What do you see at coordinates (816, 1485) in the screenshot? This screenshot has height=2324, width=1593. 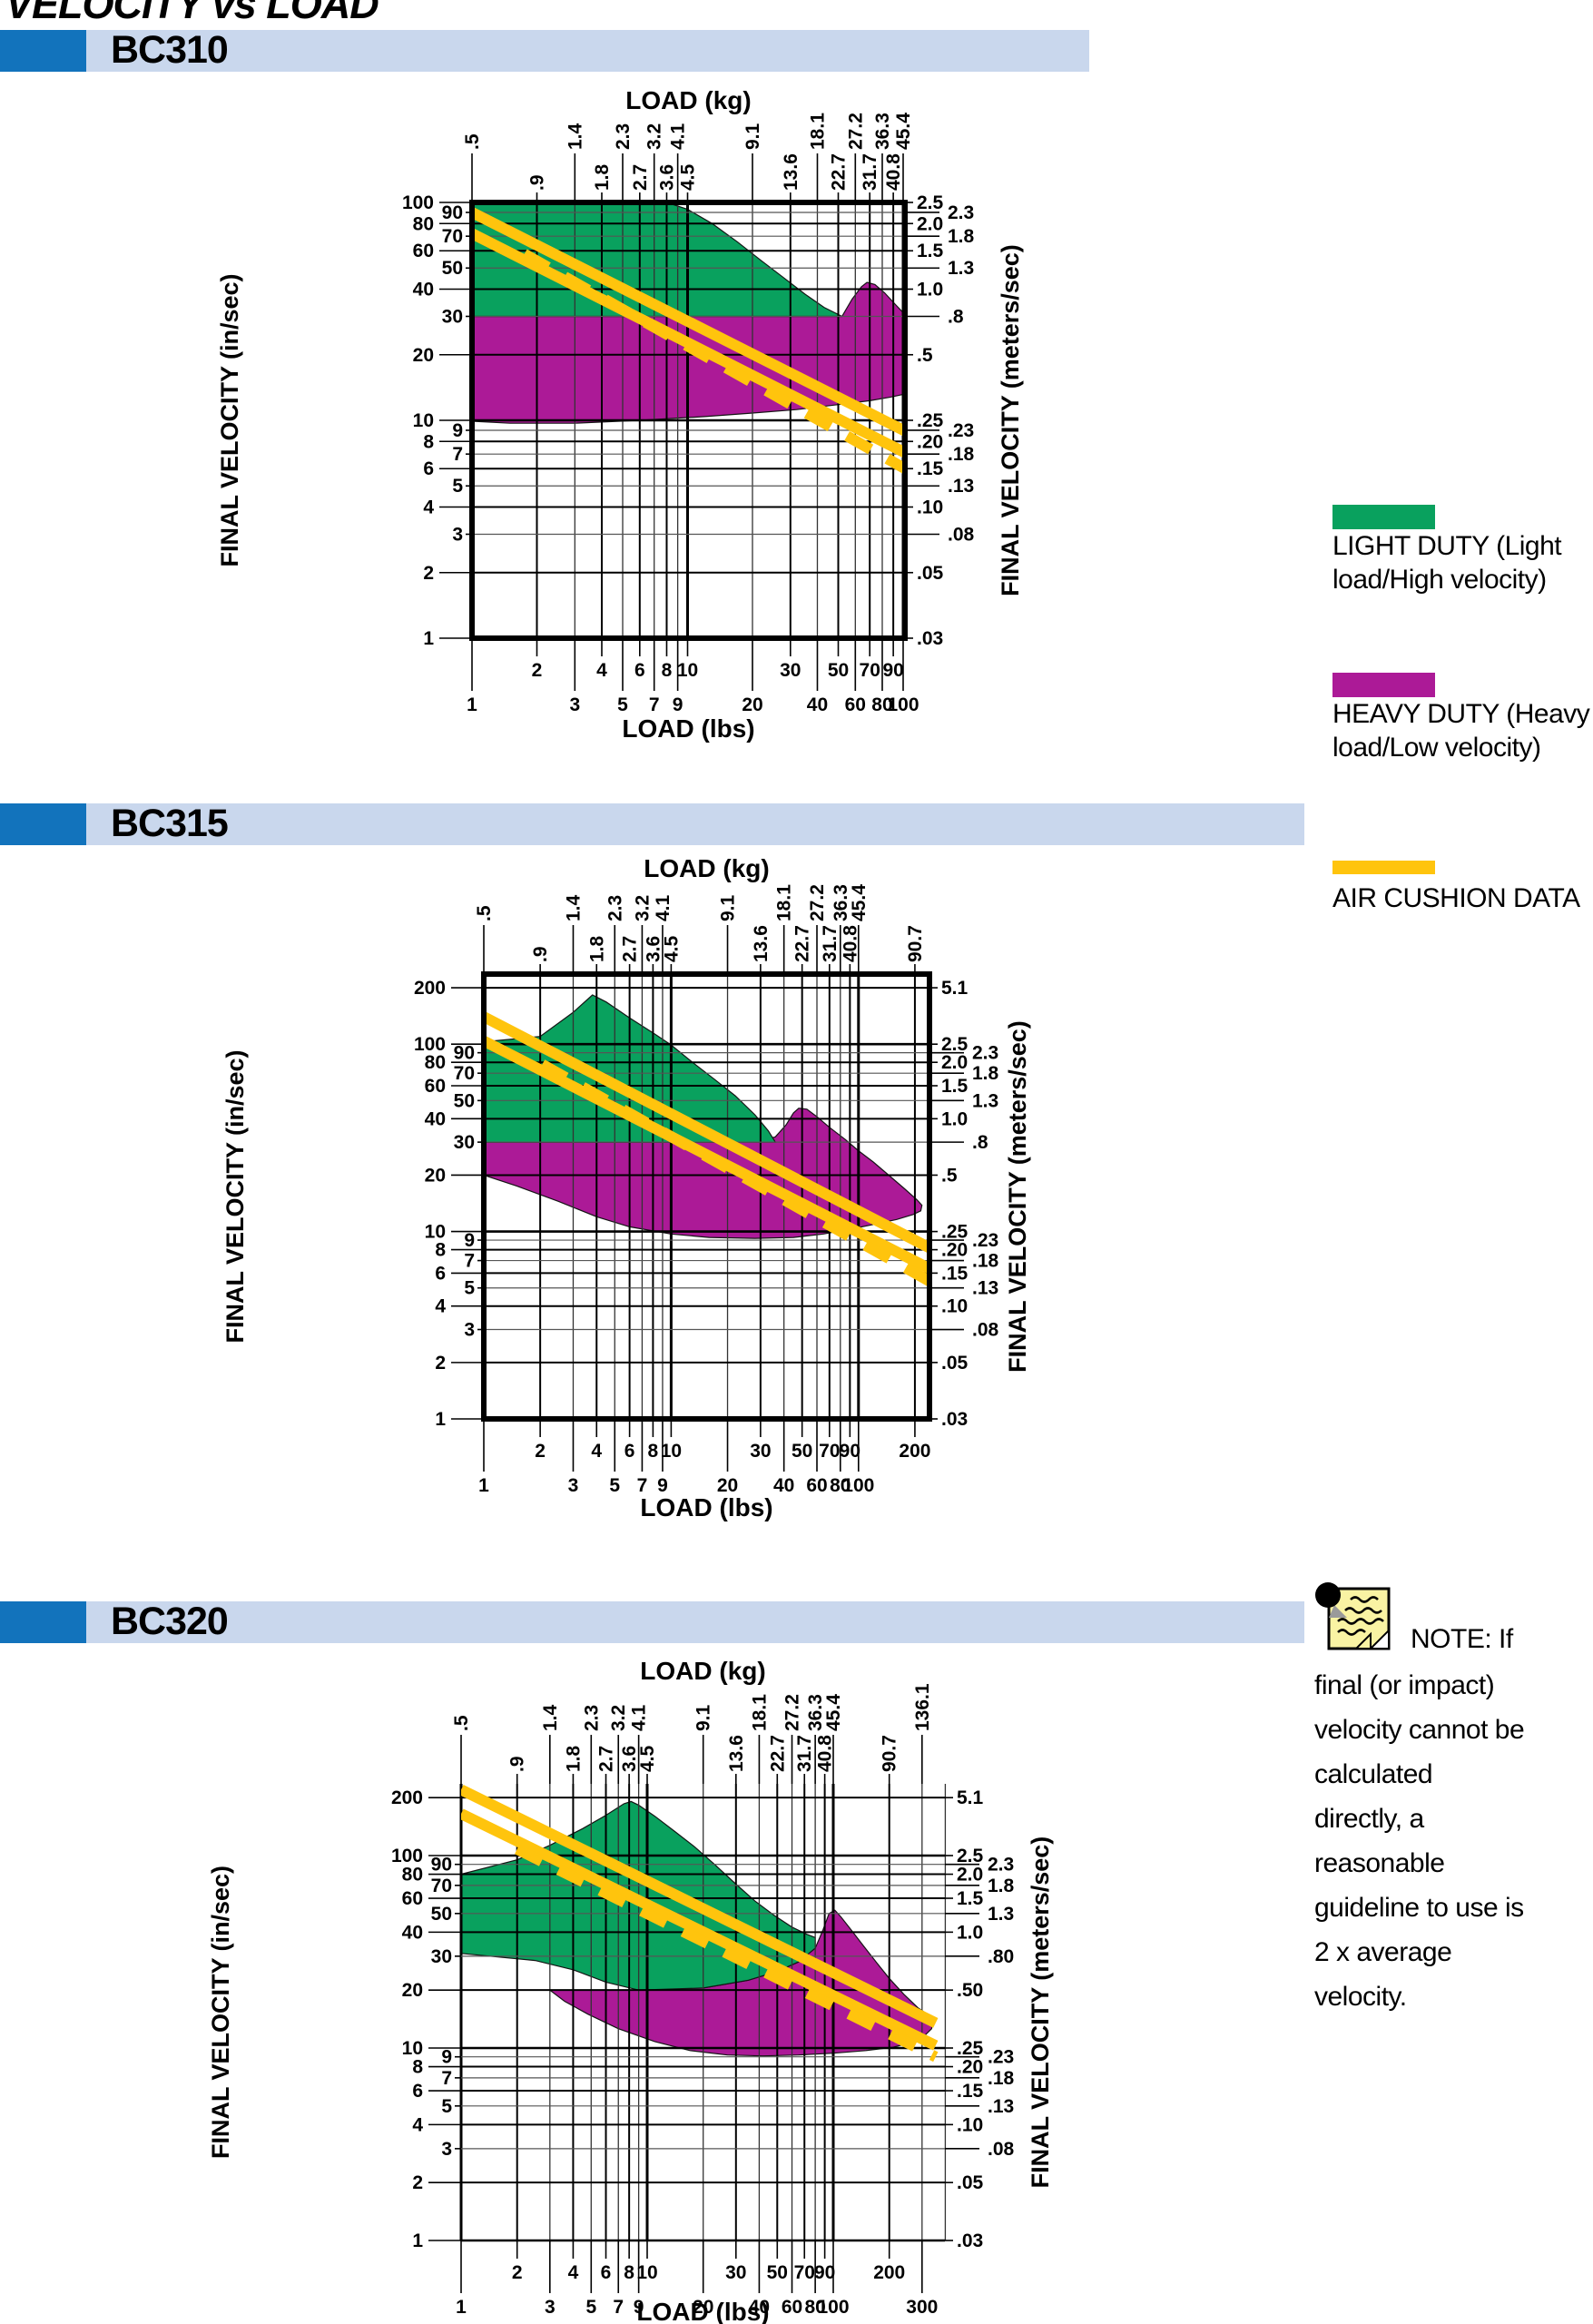 I see `svg-text: 60` at bounding box center [816, 1485].